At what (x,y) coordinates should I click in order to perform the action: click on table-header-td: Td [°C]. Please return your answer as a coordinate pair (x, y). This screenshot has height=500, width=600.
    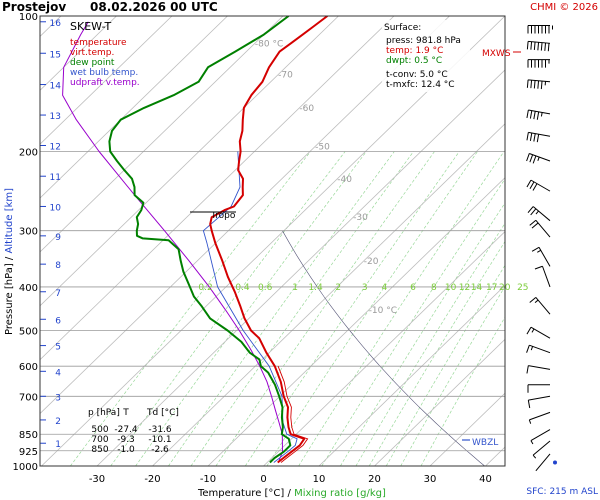
    Looking at the image, I should click on (162, 413).